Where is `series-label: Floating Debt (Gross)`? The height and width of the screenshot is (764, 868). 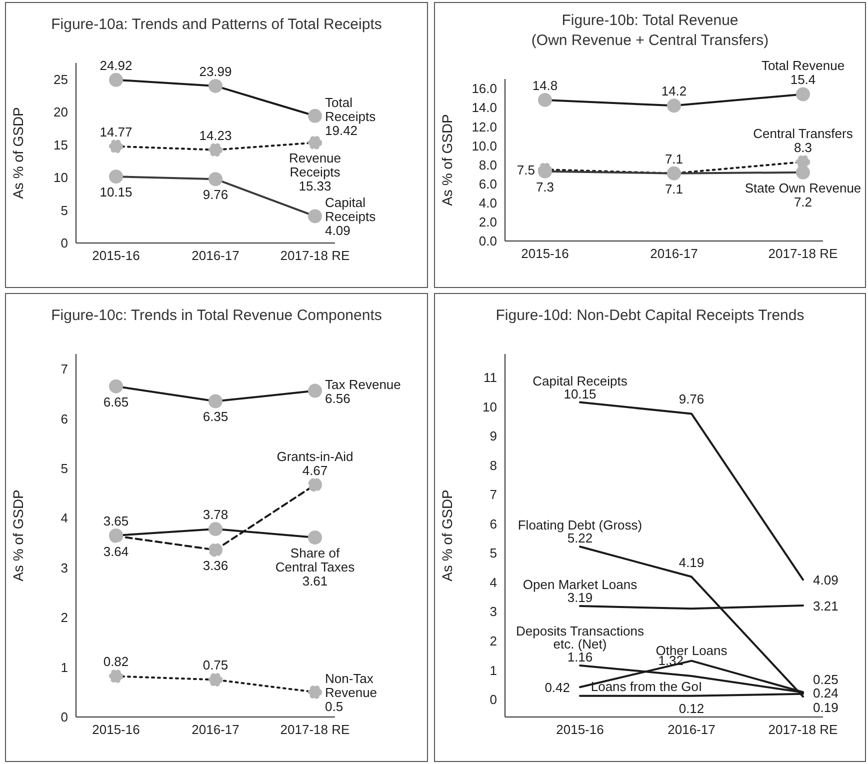 series-label: Floating Debt (Gross) is located at coordinates (580, 525).